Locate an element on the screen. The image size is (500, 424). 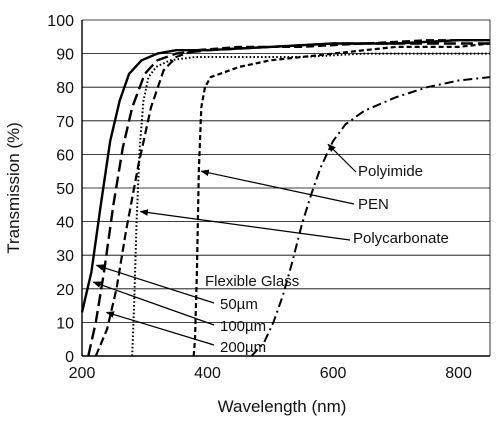
y-tick-label: 0 is located at coordinates (69, 357).